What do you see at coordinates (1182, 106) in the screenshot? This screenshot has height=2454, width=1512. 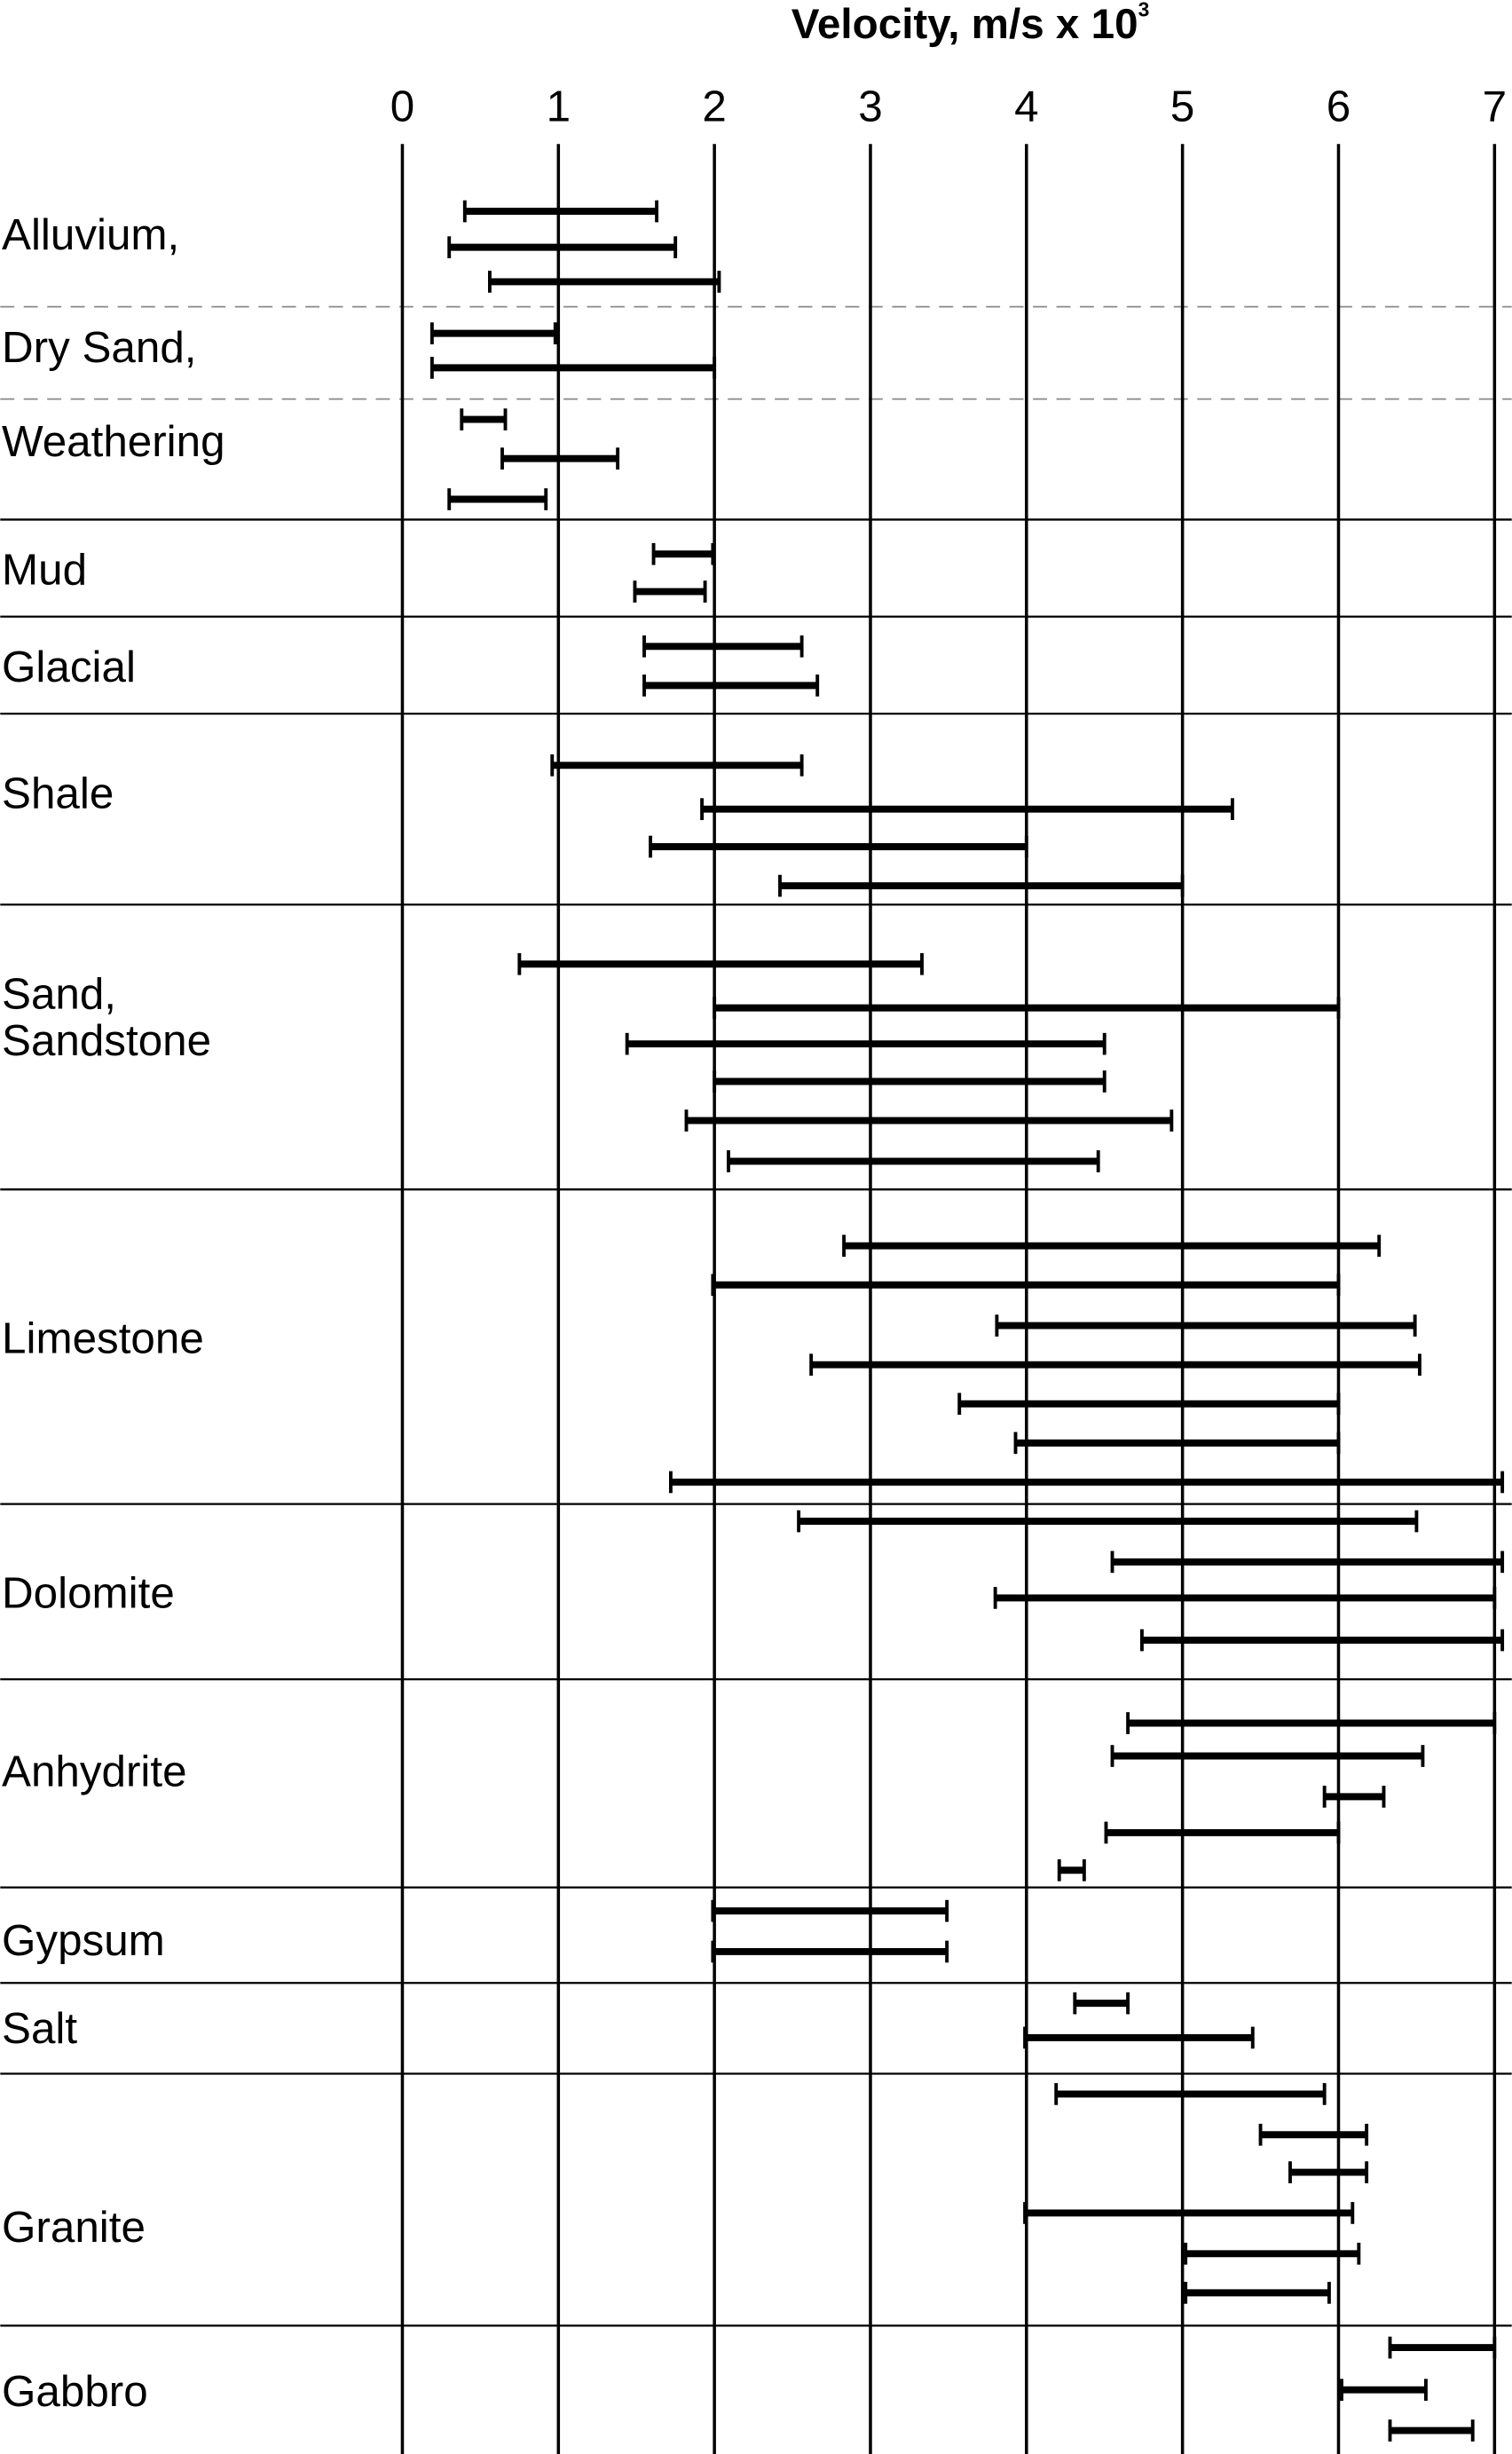 I see `x-tick-label: 5` at bounding box center [1182, 106].